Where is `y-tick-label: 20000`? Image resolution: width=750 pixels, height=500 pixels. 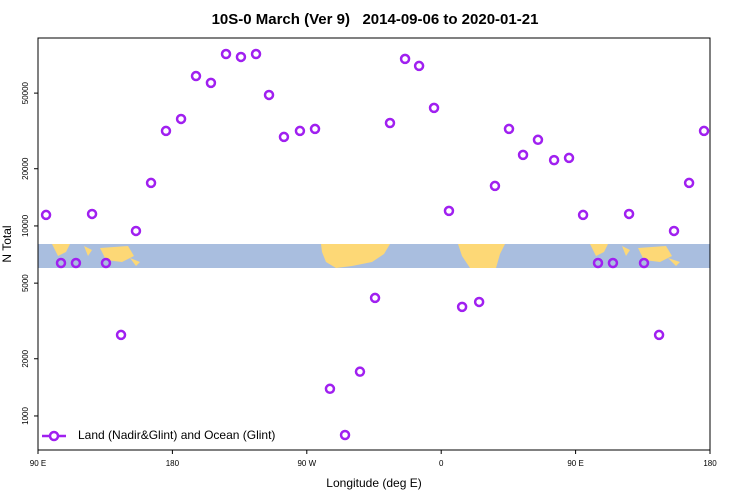
y-tick-label: 20000 is located at coordinates (25, 168).